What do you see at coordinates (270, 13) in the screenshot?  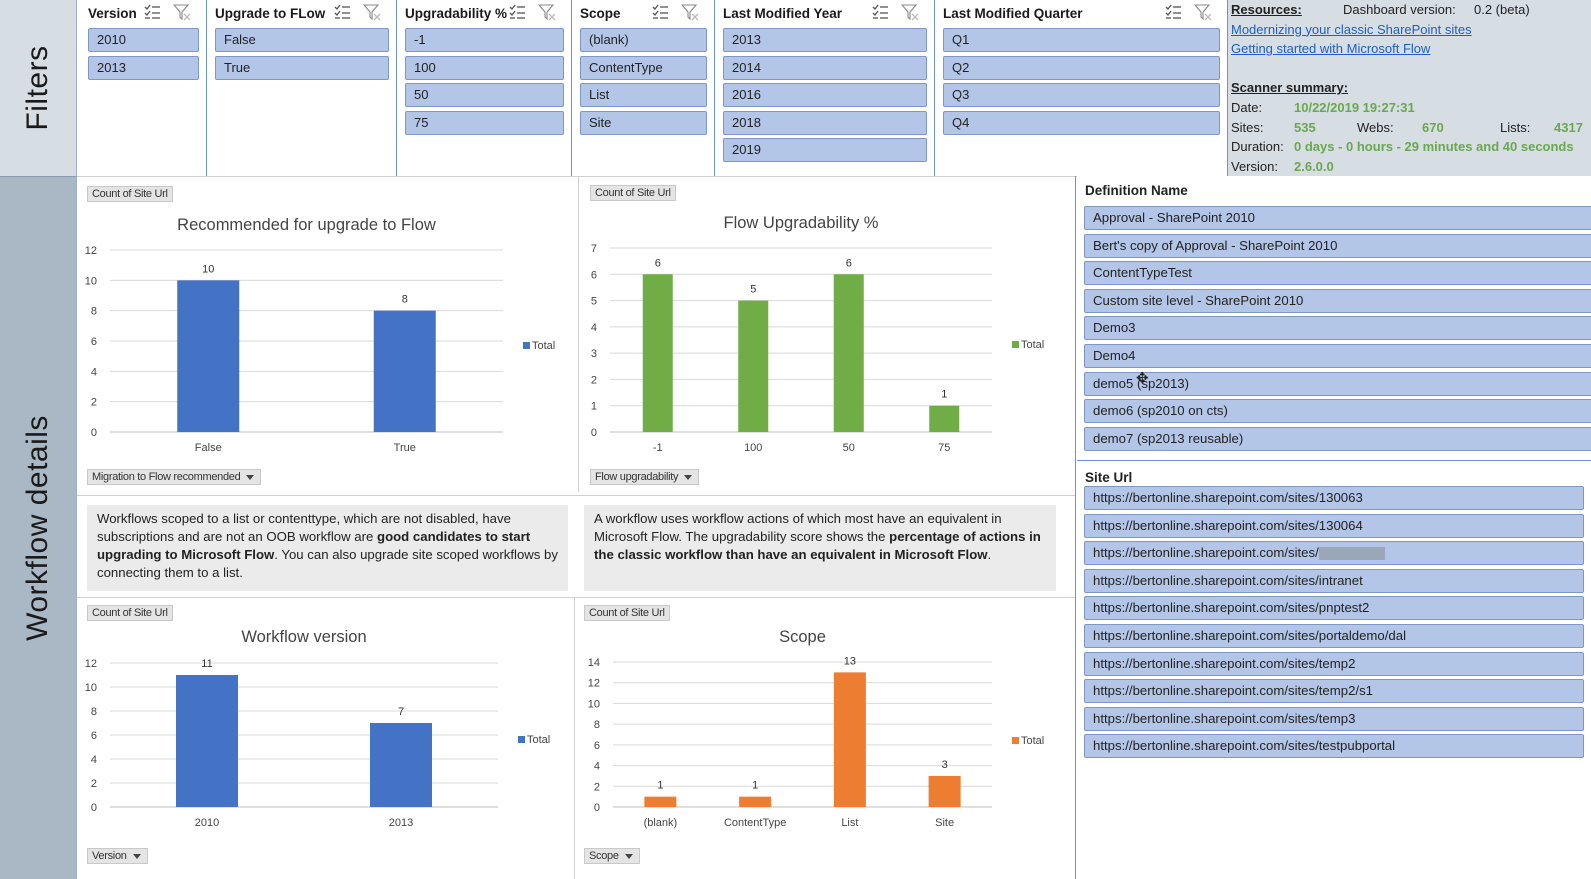 I see `slicer-title: Upgrade to FLow` at bounding box center [270, 13].